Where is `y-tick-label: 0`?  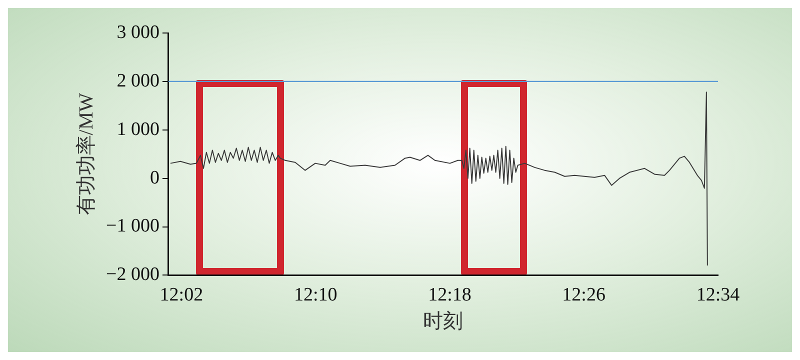 y-tick-label: 0 is located at coordinates (155, 177).